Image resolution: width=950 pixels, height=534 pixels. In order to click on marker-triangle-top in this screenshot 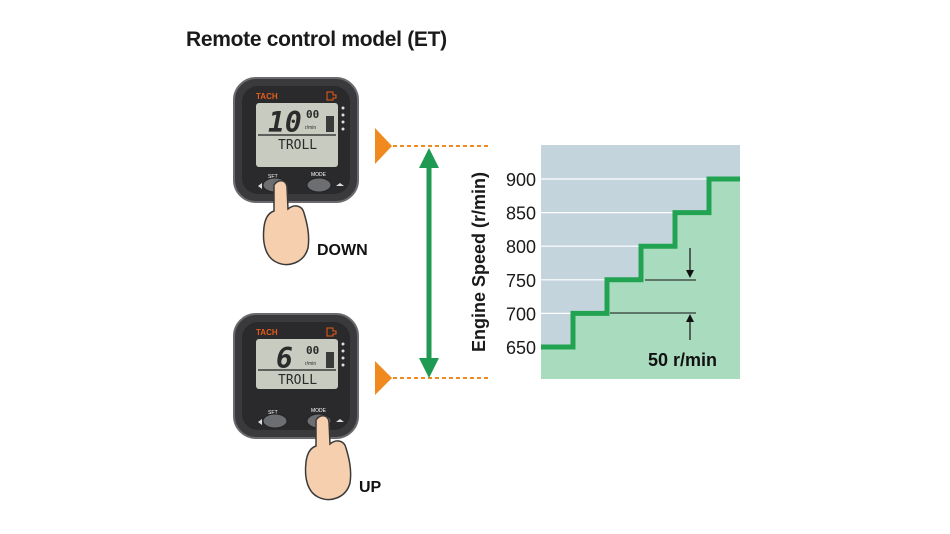, I will do `click(383, 146)`.